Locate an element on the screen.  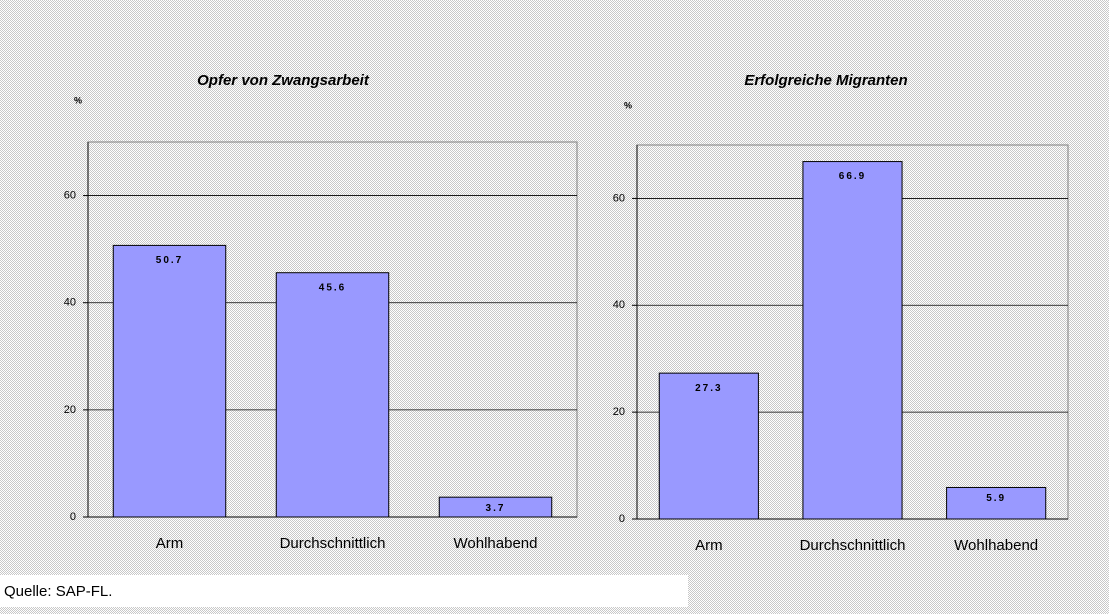
chart-title: Erfolgreiche Migranten is located at coordinates (825, 80).